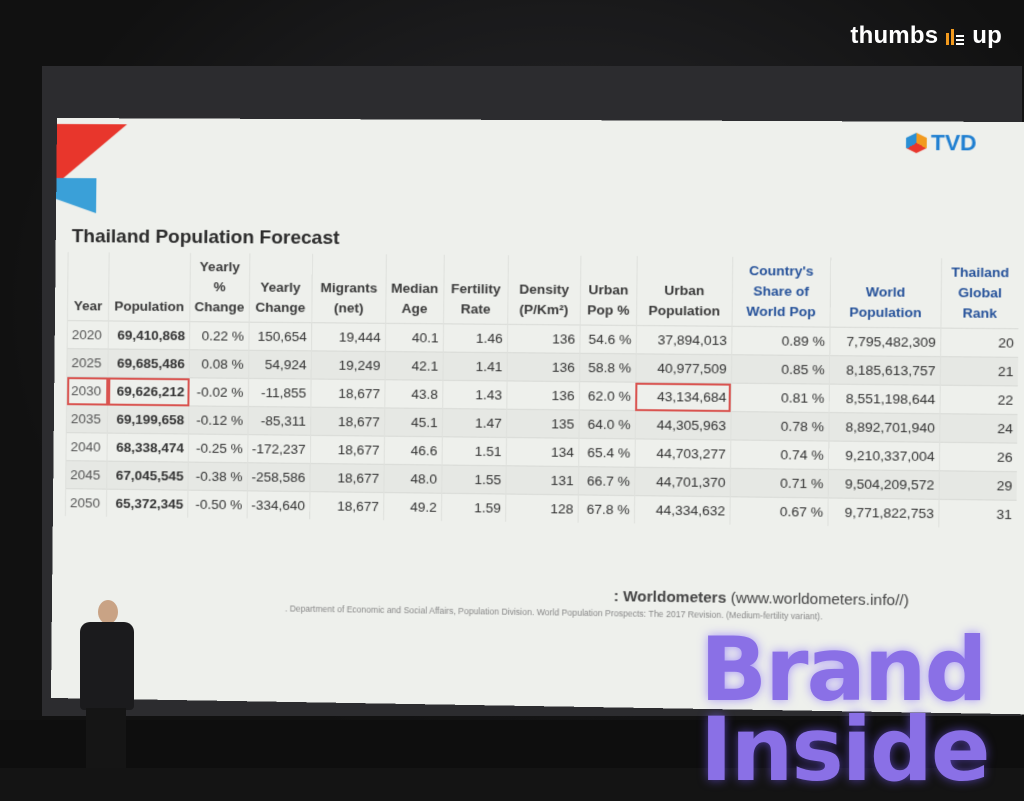  I want to click on cell-yearly-pct: -0.02 %, so click(218, 392).